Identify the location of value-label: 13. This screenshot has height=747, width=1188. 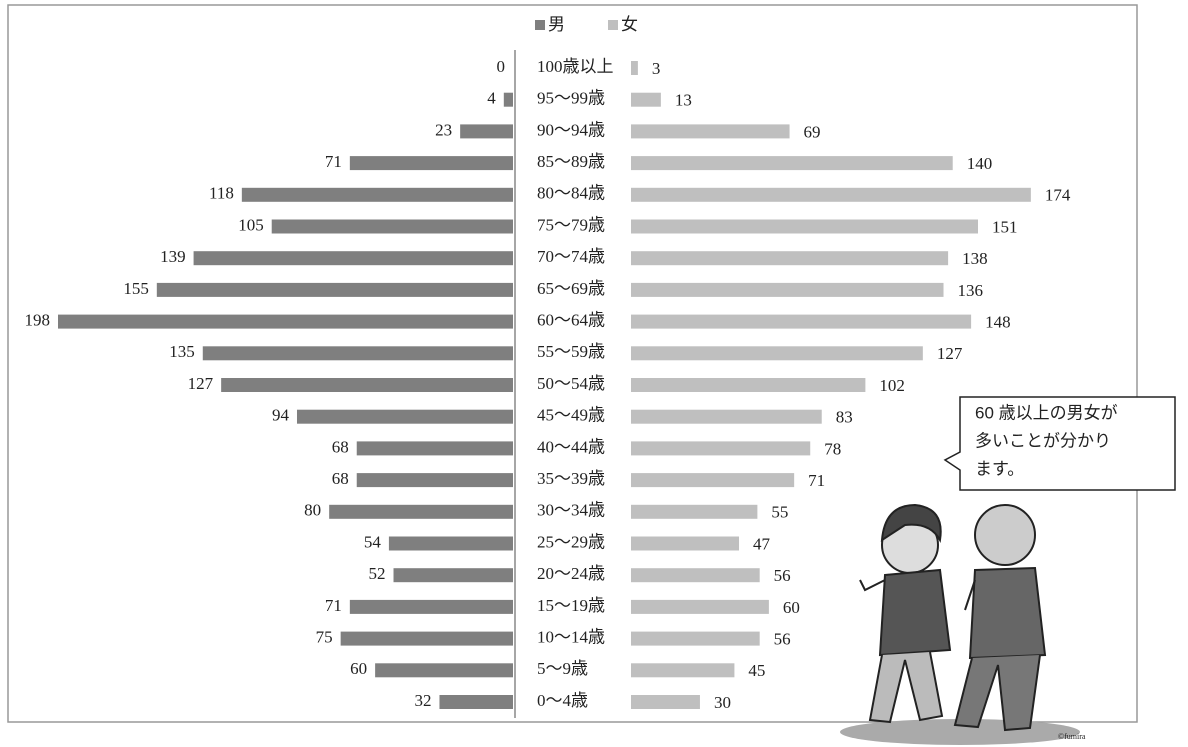
(683, 100).